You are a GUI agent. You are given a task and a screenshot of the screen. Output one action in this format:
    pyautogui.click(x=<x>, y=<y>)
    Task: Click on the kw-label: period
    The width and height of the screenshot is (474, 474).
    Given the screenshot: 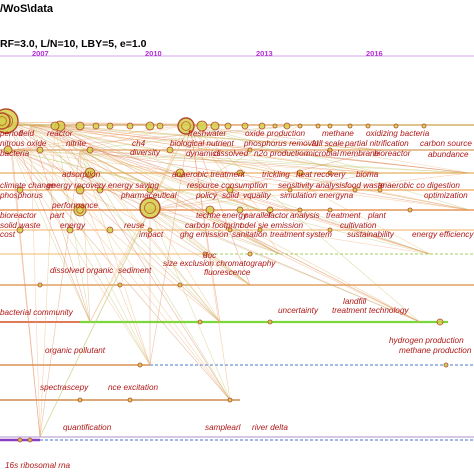 What is the action you would take?
    pyautogui.click(x=11, y=133)
    